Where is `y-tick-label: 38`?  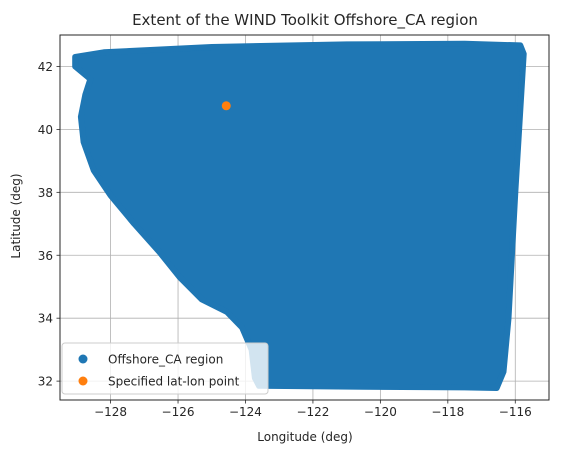
y-tick-label: 38 is located at coordinates (45, 193).